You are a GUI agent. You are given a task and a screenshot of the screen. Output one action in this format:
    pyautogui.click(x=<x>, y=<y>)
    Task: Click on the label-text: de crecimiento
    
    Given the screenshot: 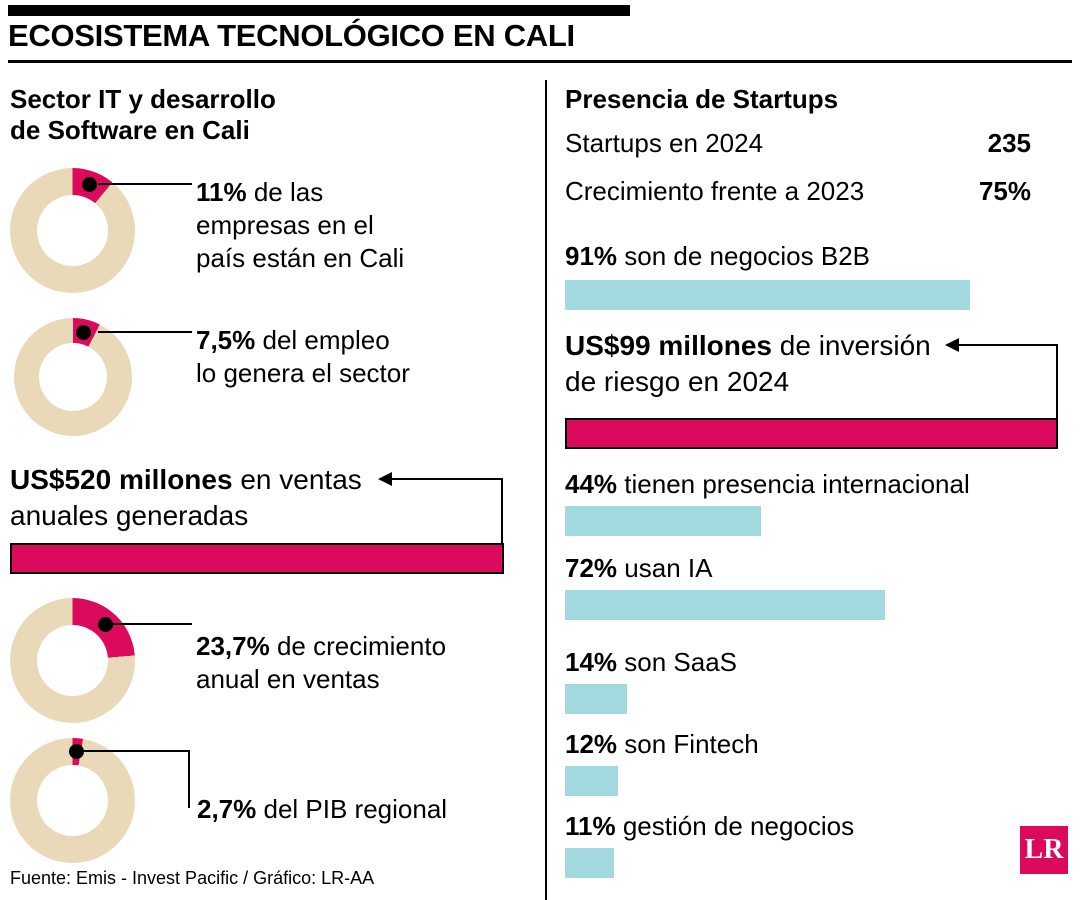 What is the action you would take?
    pyautogui.click(x=358, y=646)
    